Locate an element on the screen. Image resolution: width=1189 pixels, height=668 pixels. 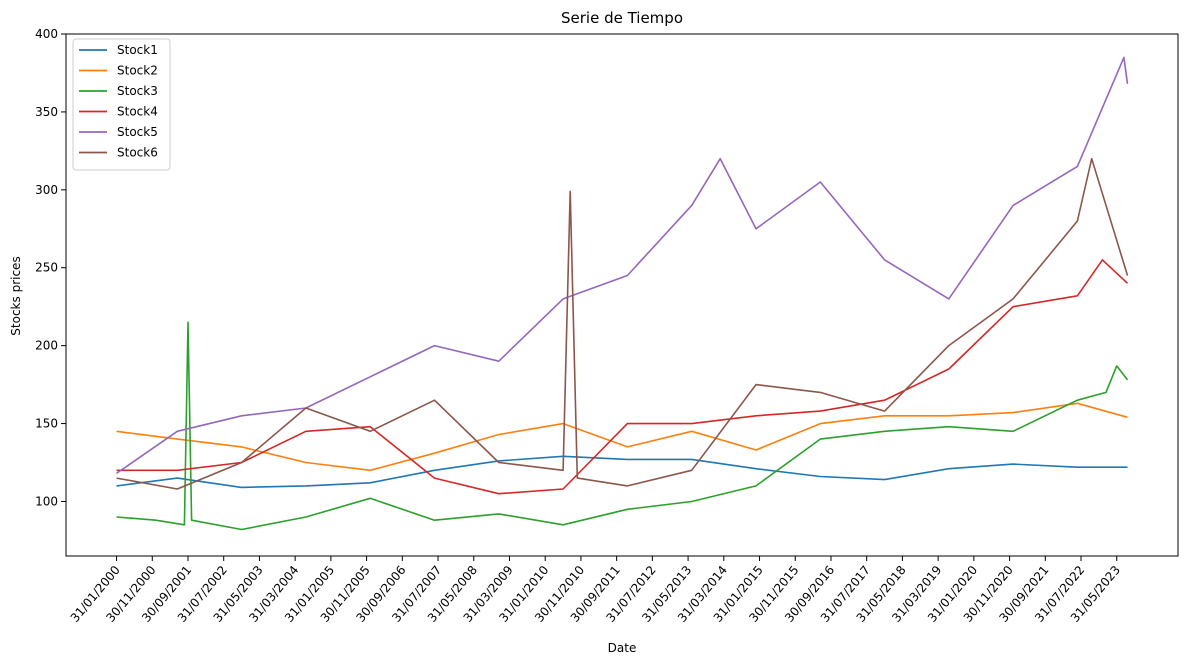
y-tick-label: 150 is located at coordinates (46, 424).